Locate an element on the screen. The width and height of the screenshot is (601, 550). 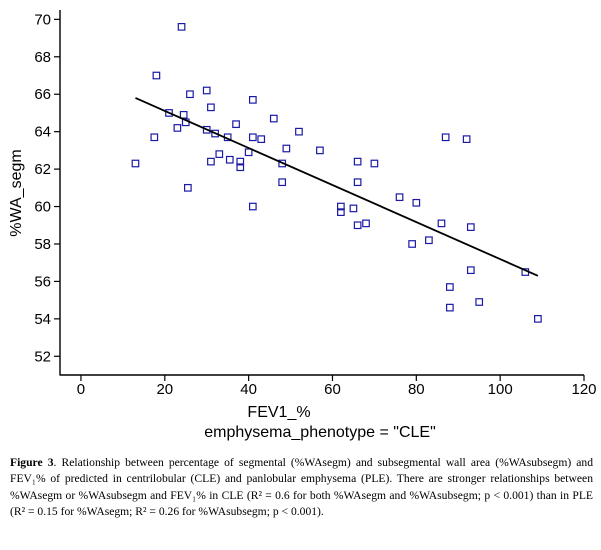
y-tick-label: 60 is located at coordinates (42, 207).